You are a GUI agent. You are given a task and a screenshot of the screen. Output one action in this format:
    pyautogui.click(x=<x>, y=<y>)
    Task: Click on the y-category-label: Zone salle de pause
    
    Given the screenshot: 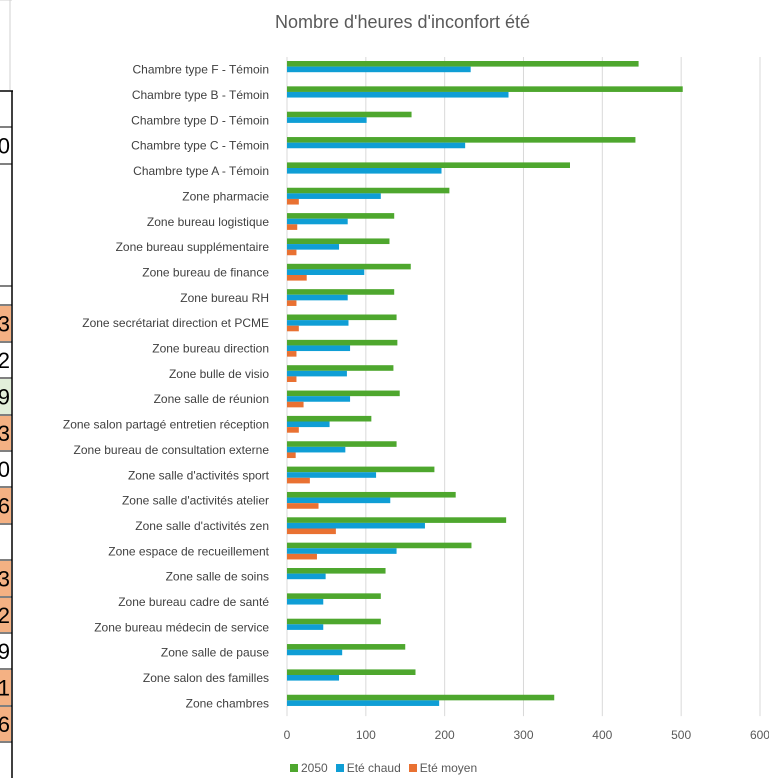 What is the action you would take?
    pyautogui.click(x=215, y=653)
    